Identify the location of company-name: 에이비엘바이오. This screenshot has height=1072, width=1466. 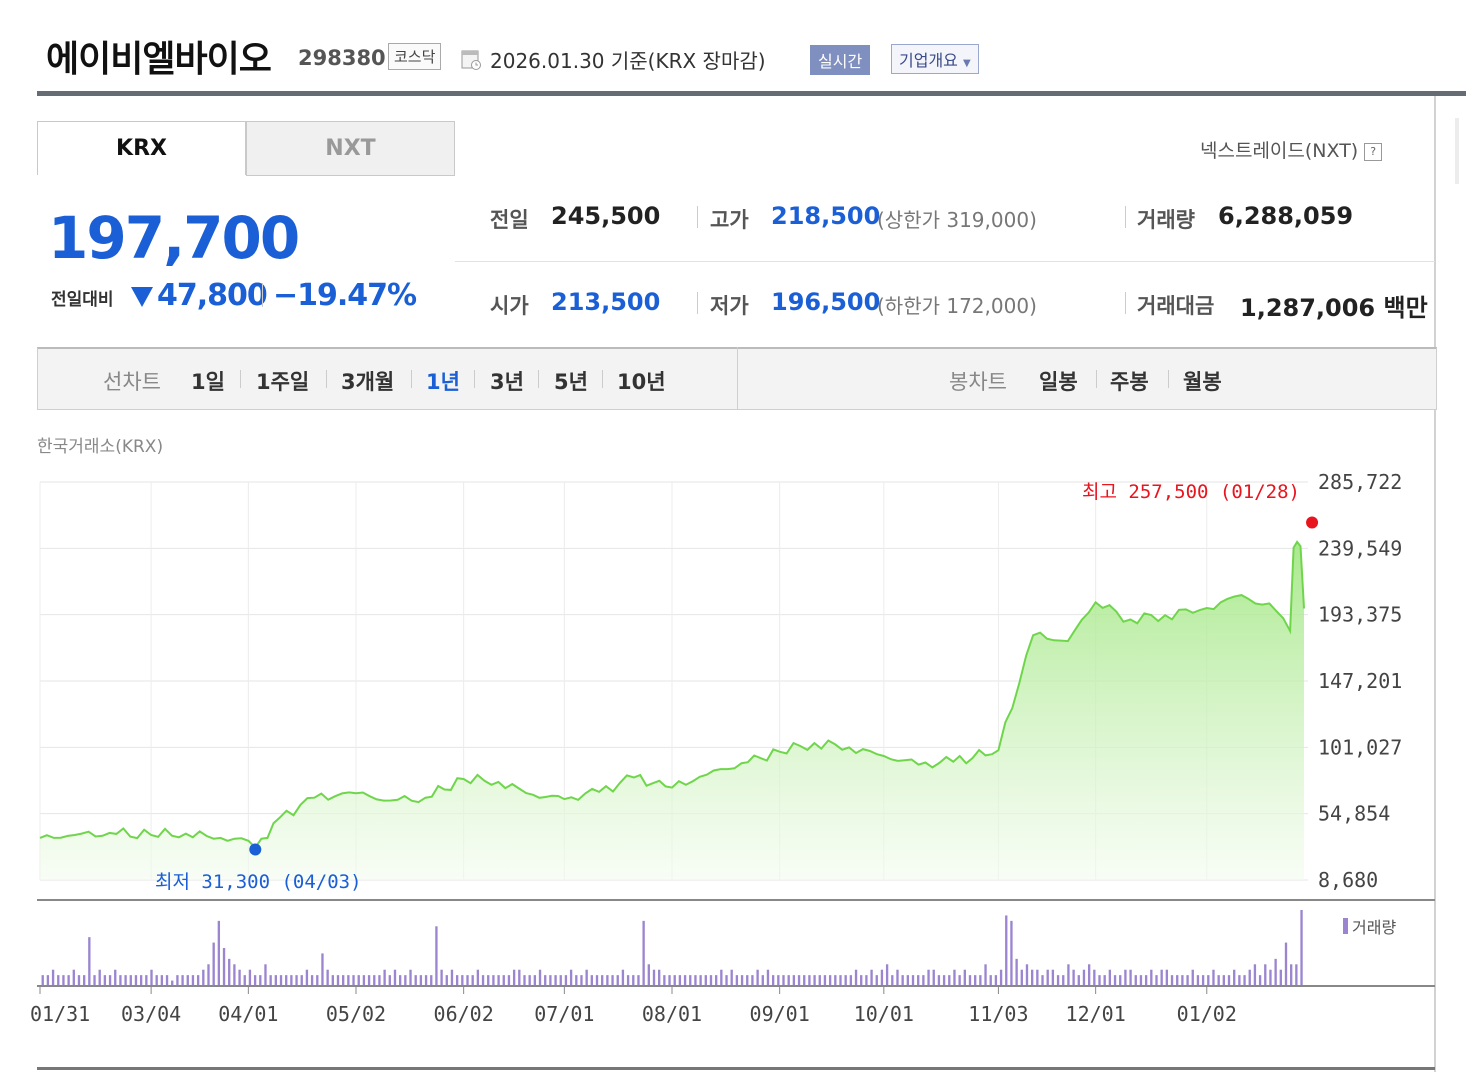
(159, 59).